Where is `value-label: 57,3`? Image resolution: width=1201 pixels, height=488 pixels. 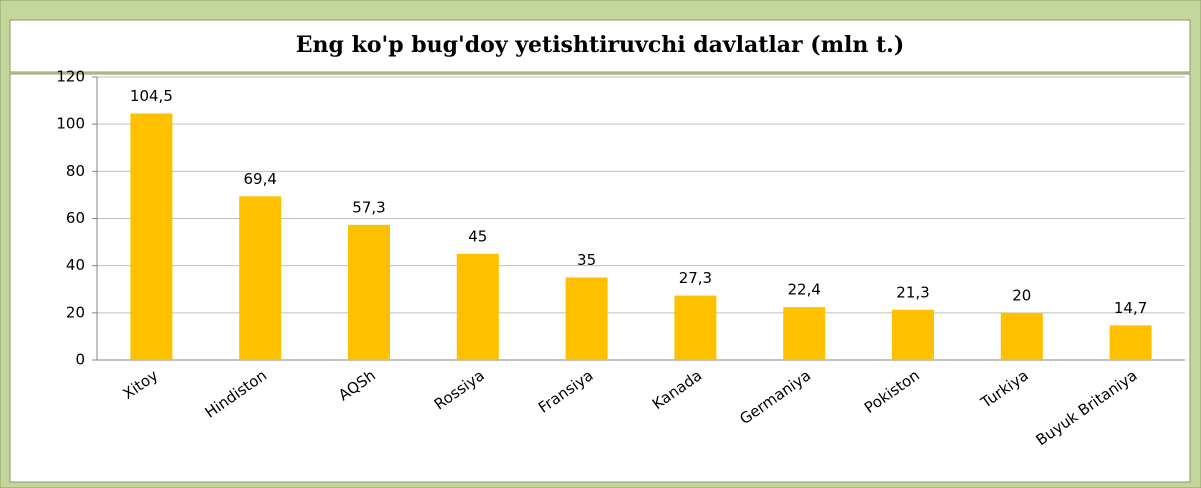
value-label: 57,3 is located at coordinates (368, 207).